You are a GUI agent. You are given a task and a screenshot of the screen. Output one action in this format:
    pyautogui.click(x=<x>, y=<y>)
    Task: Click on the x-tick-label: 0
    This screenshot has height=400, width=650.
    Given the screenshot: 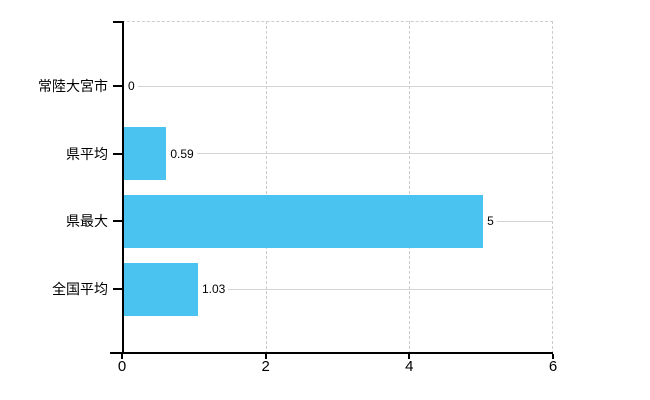 What is the action you would take?
    pyautogui.click(x=122, y=366)
    